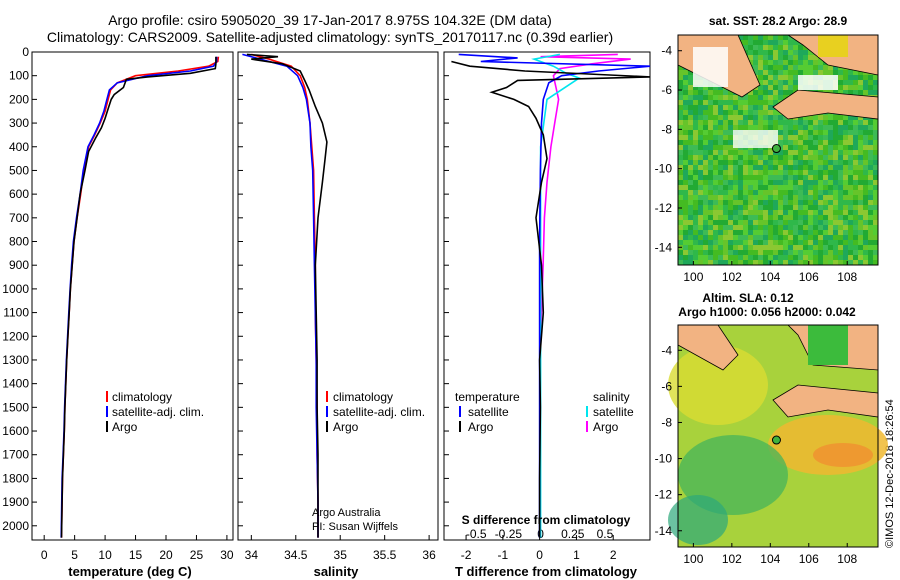 The image size is (900, 580). I want to click on y-tick-label: 400, so click(19, 147).